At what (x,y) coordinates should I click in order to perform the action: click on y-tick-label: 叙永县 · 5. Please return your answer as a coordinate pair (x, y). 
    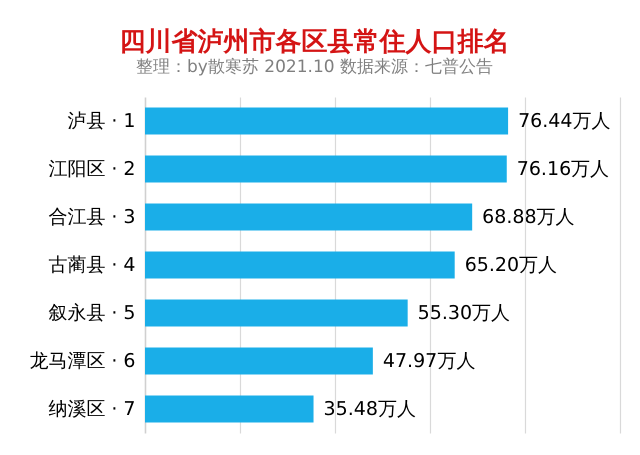
    Looking at the image, I should click on (92, 313).